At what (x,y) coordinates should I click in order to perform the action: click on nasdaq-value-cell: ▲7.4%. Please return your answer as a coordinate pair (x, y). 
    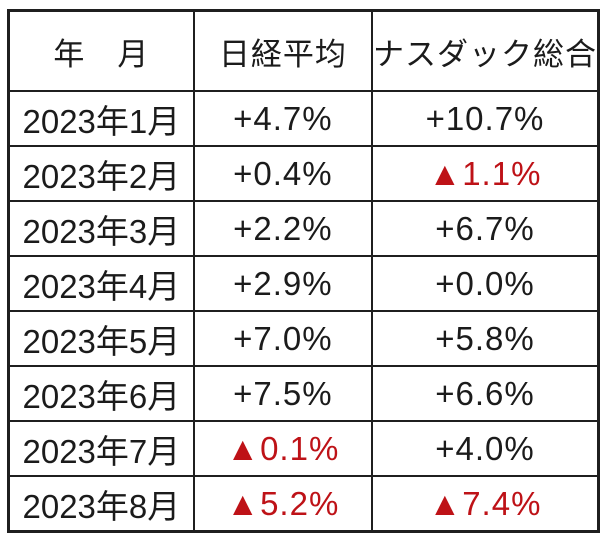
    Looking at the image, I should click on (485, 504).